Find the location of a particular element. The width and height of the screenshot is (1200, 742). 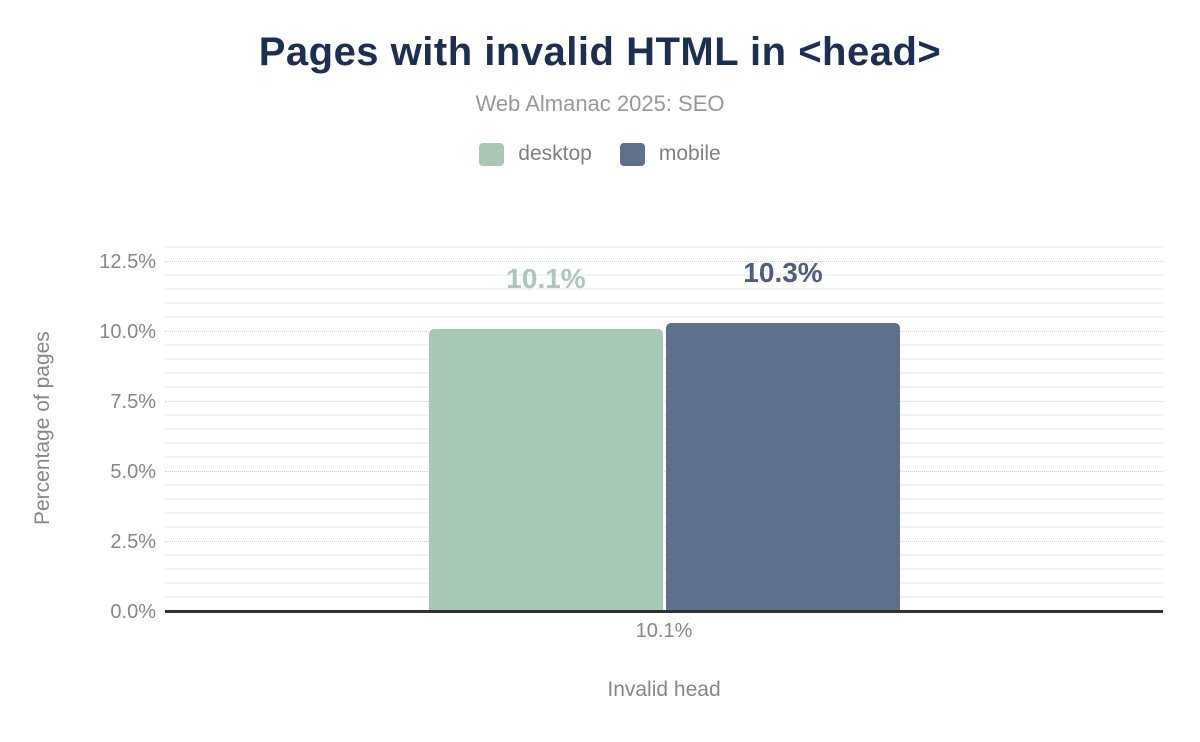

y-tick-label: 12.5% is located at coordinates (127, 261).